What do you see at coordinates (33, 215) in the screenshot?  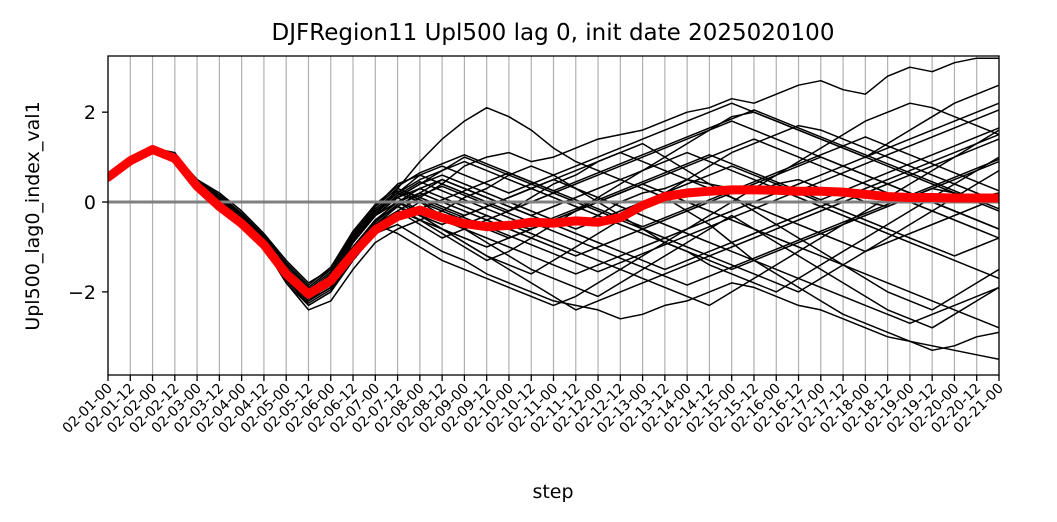 I see `y-axis-label: Upl500_lag0_index_val1` at bounding box center [33, 215].